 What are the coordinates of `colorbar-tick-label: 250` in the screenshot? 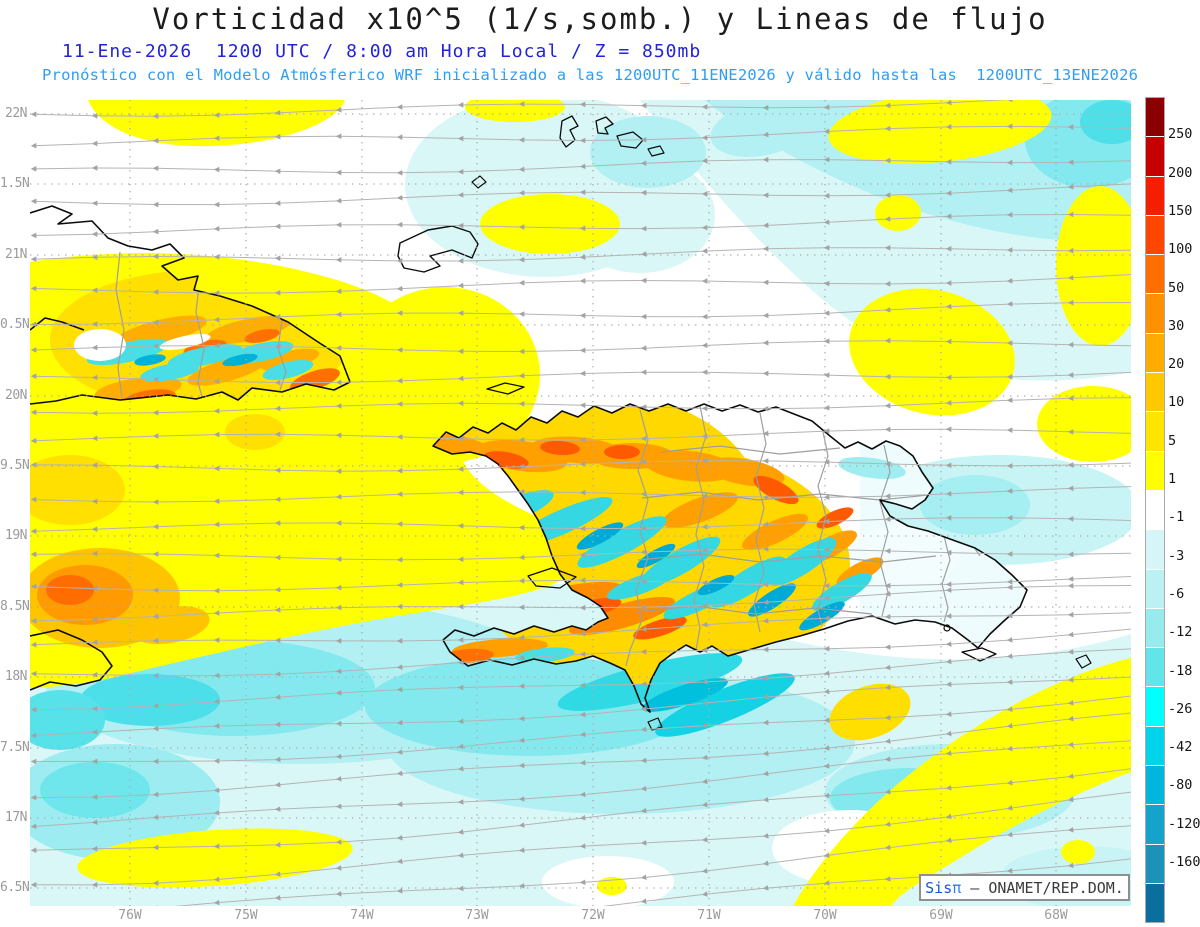 It's located at (1180, 134).